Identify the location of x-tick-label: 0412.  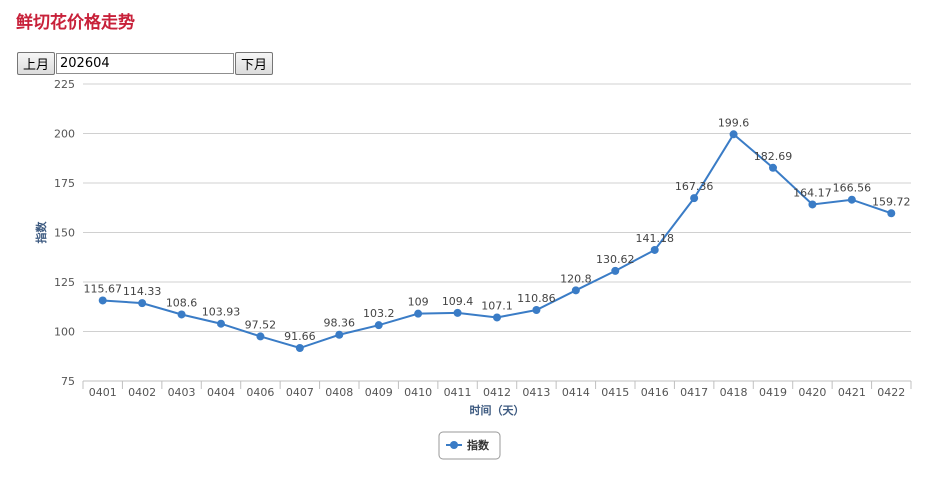
(497, 392).